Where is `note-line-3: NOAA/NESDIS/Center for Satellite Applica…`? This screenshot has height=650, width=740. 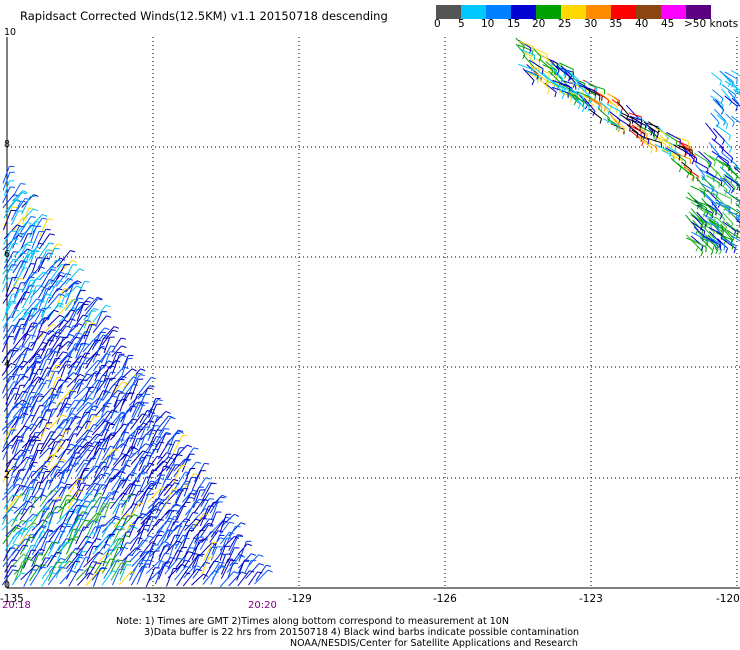 note-line-3: NOAA/NESDIS/Center for Satellite Applica… is located at coordinates (434, 643).